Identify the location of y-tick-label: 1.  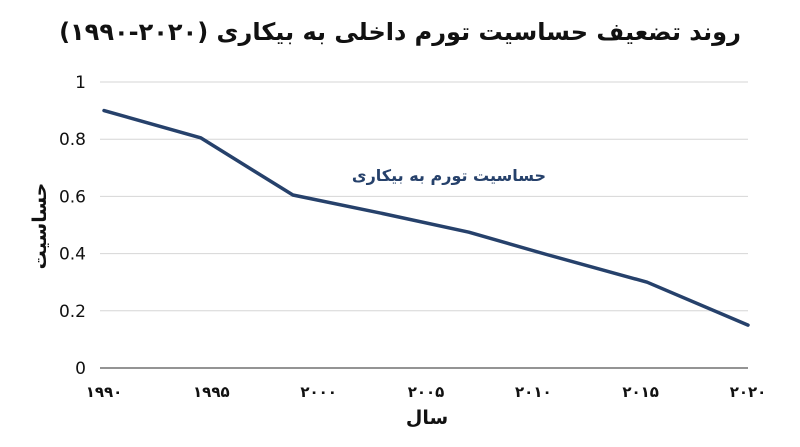
(80, 83).